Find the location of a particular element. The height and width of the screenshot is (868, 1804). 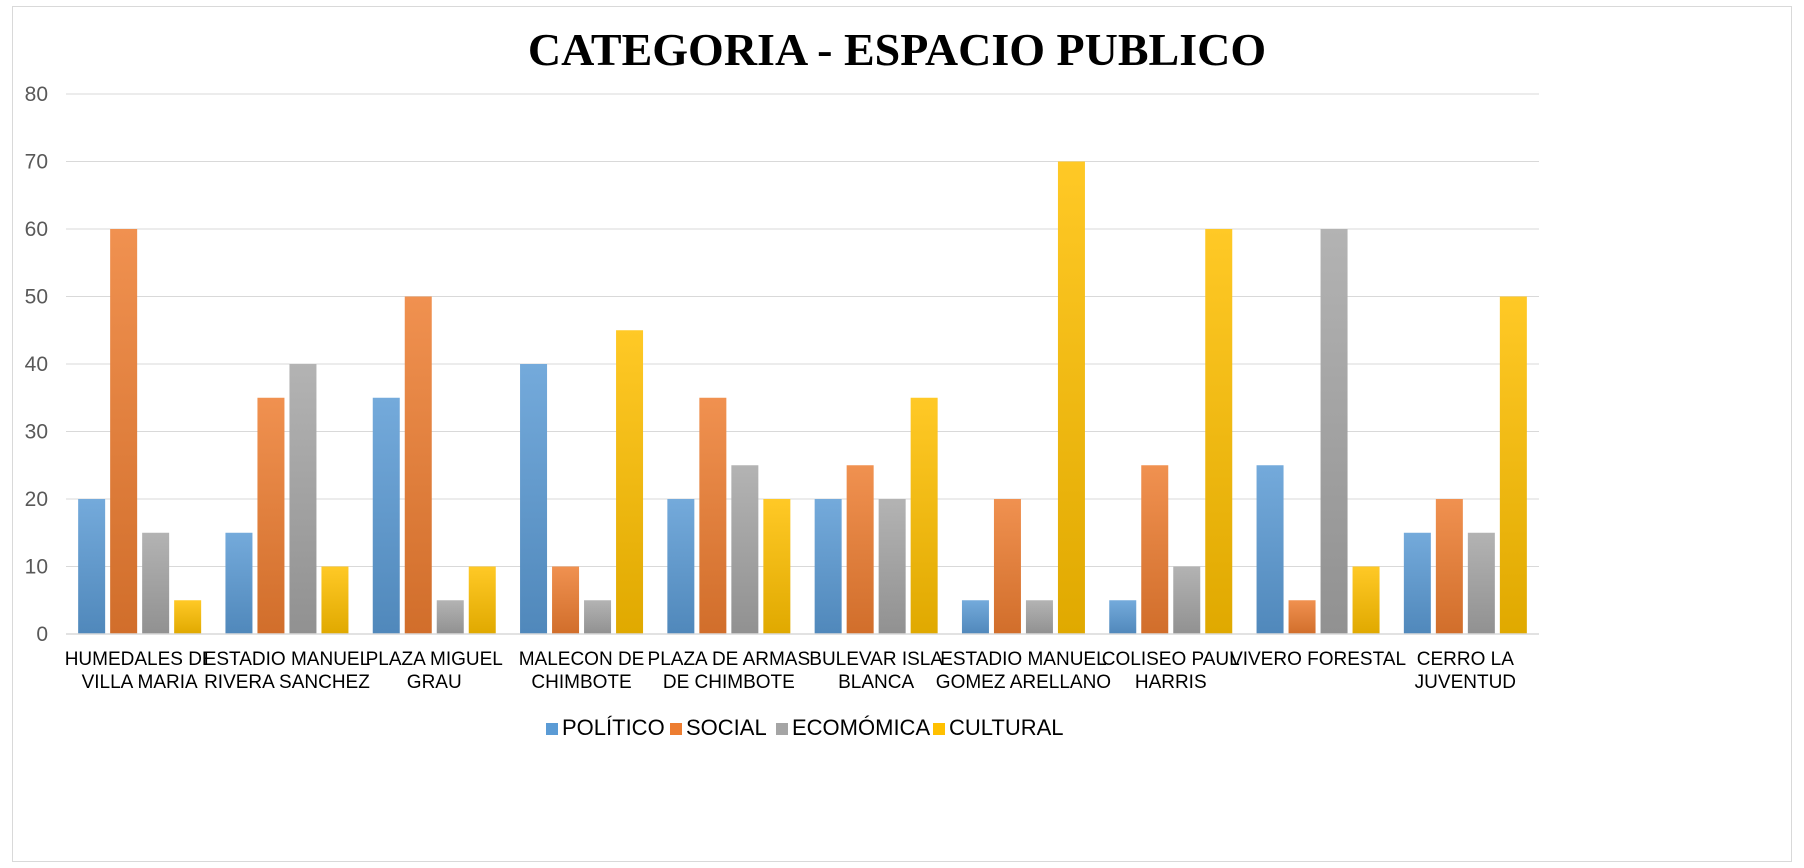

x-category-label: PLAZA DE ARMAS DE CHIMBOTE is located at coordinates (729, 671).